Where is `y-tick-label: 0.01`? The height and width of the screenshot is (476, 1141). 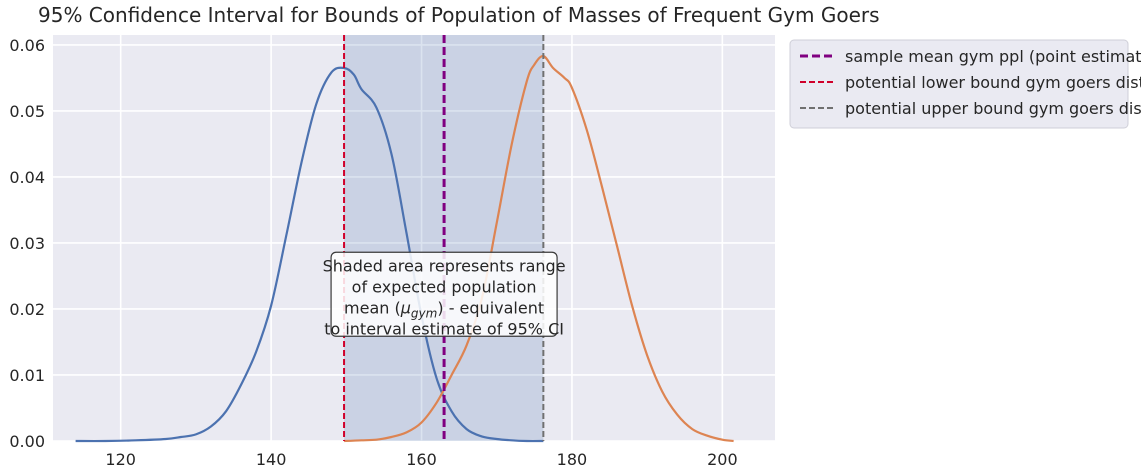 y-tick-label: 0.01 is located at coordinates (27, 375).